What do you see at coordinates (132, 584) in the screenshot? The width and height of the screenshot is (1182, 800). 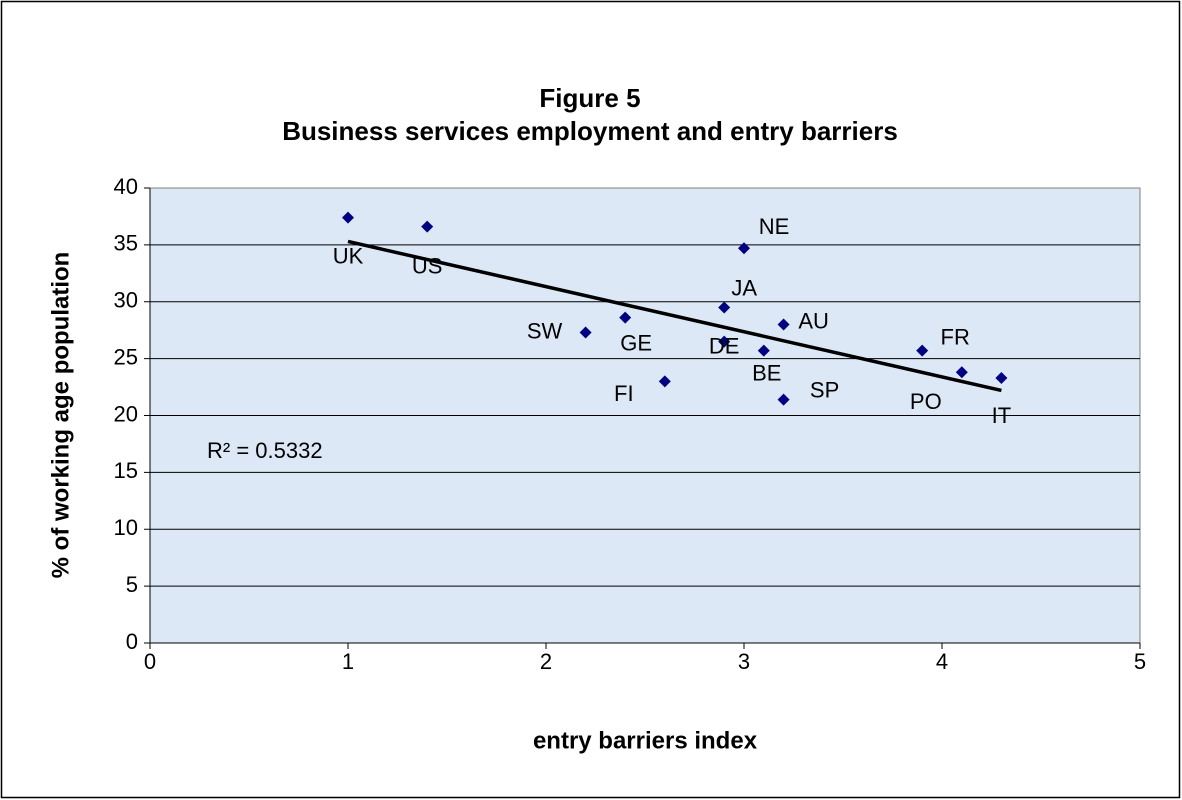 I see `y-tick-label: 5` at bounding box center [132, 584].